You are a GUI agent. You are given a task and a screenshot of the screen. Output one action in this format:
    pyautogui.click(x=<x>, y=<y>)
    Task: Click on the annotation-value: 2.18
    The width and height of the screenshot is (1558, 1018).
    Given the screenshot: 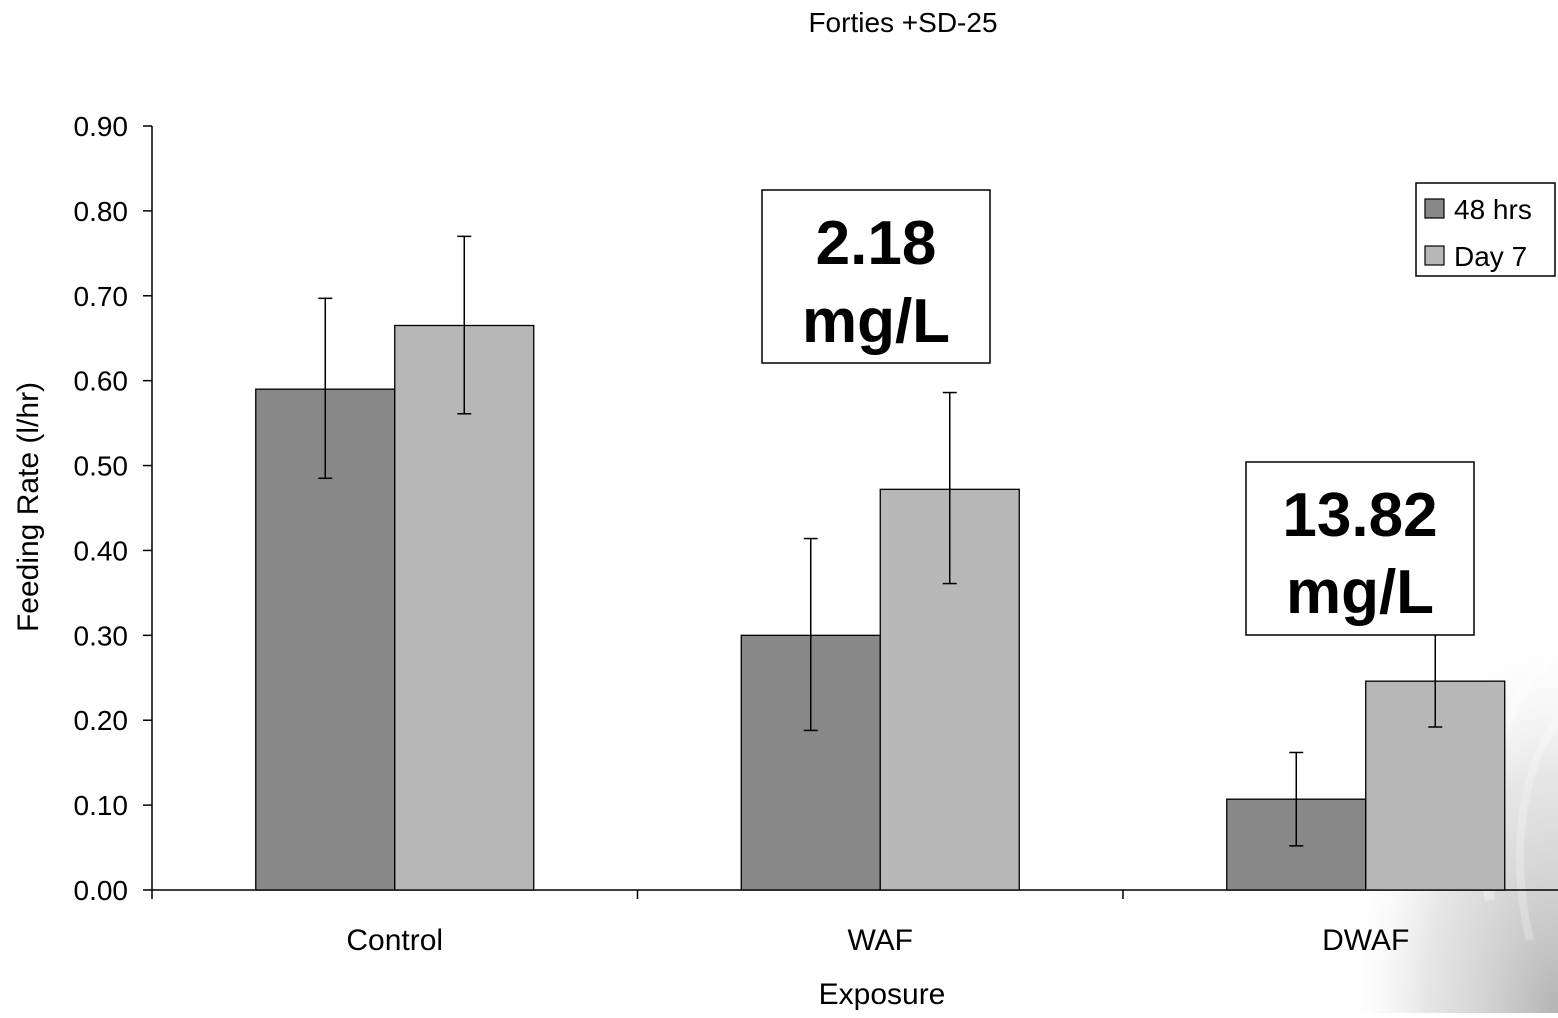 What is the action you would take?
    pyautogui.click(x=876, y=243)
    